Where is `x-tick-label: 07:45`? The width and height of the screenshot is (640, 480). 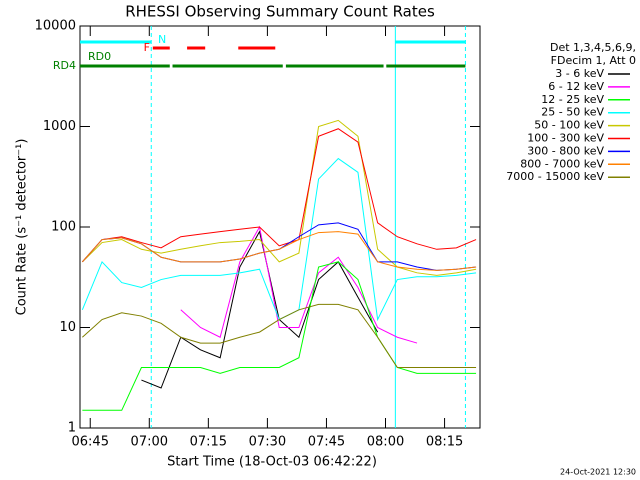 x-tick-label: 07:45 is located at coordinates (326, 442).